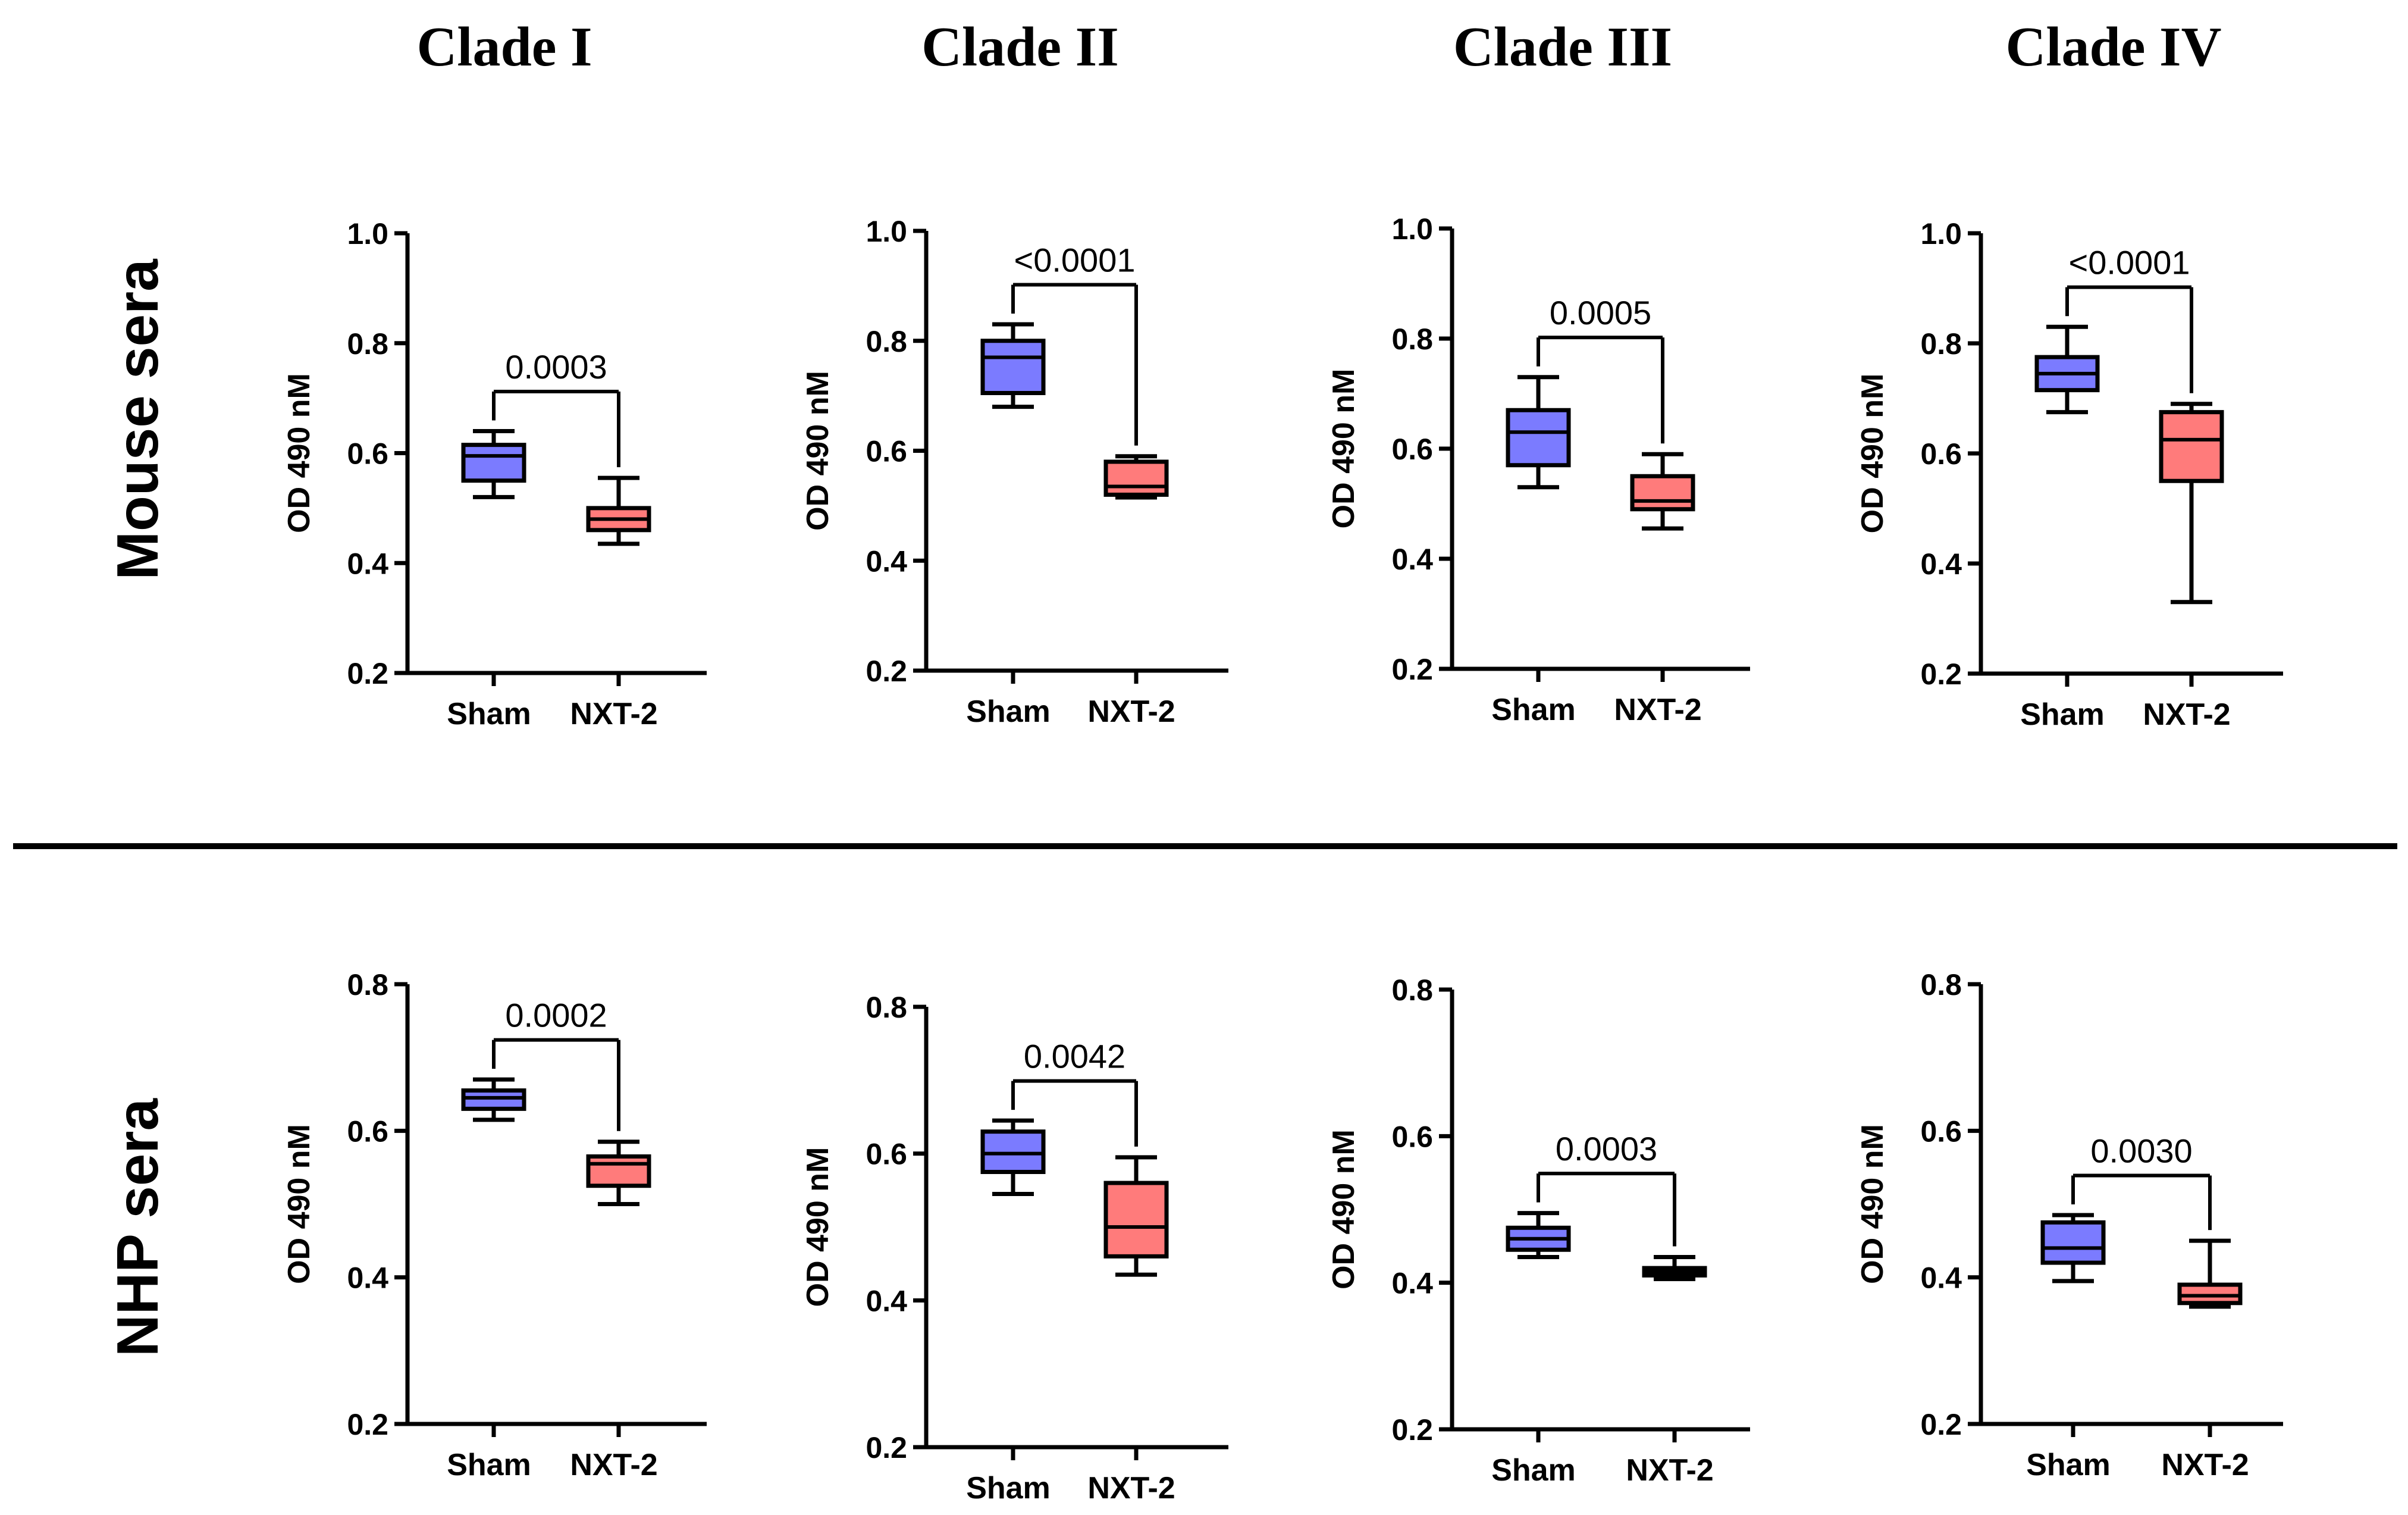 The image size is (2408, 1515). Describe the element at coordinates (1136, 1220) in the screenshot. I see `panel-6-nxt2-box` at that location.